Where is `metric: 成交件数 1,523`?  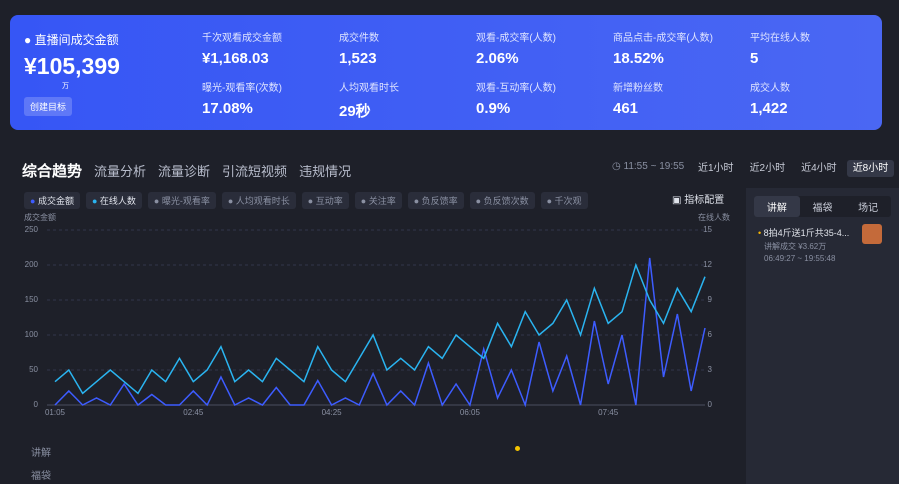
metric: 成交件数 1,523 is located at coordinates (359, 48).